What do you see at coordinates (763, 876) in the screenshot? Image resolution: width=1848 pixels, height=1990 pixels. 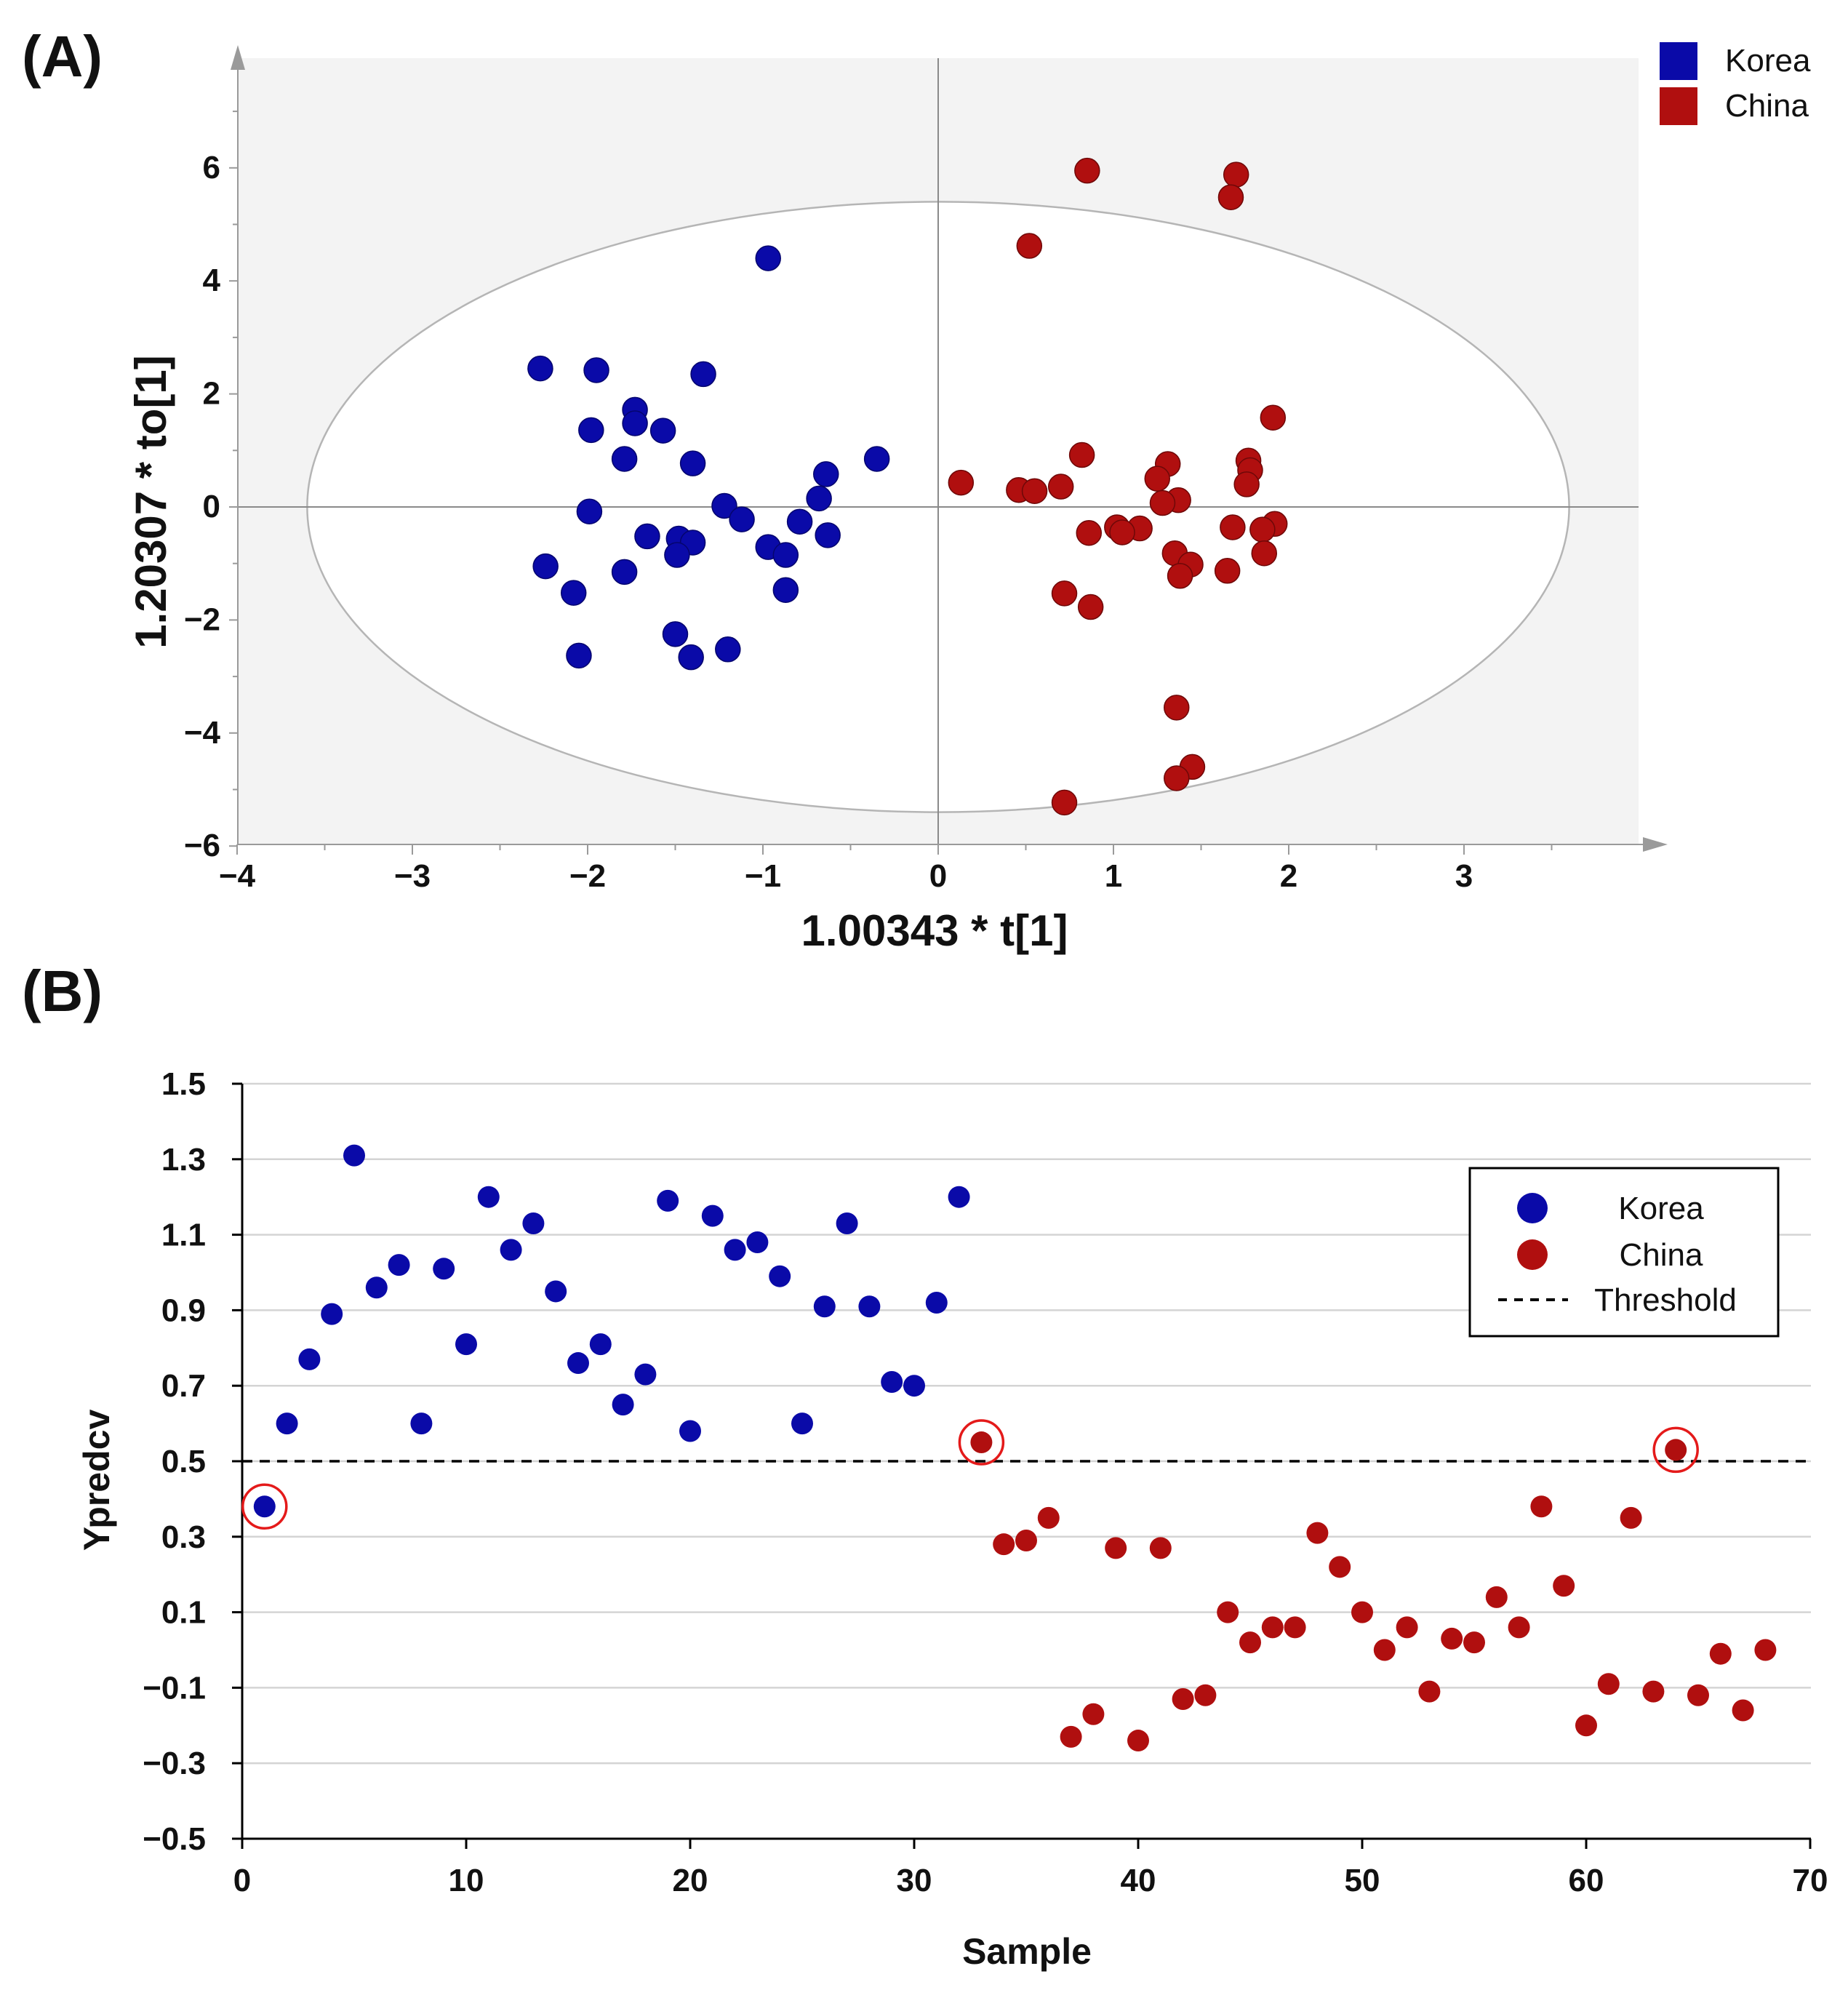 I see `x-tick-label: −1` at bounding box center [763, 876].